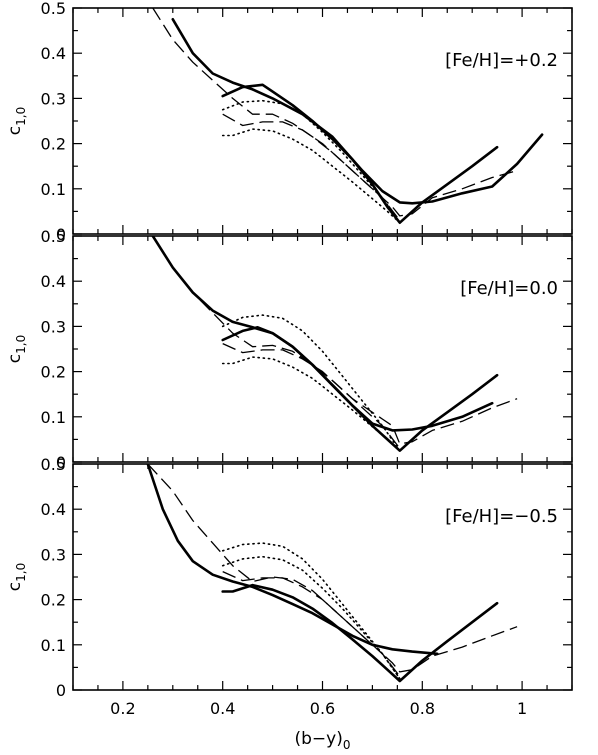 This screenshot has width=598, height=755. What do you see at coordinates (222, 708) in the screenshot?
I see `x-tick-label: 0.4` at bounding box center [222, 708].